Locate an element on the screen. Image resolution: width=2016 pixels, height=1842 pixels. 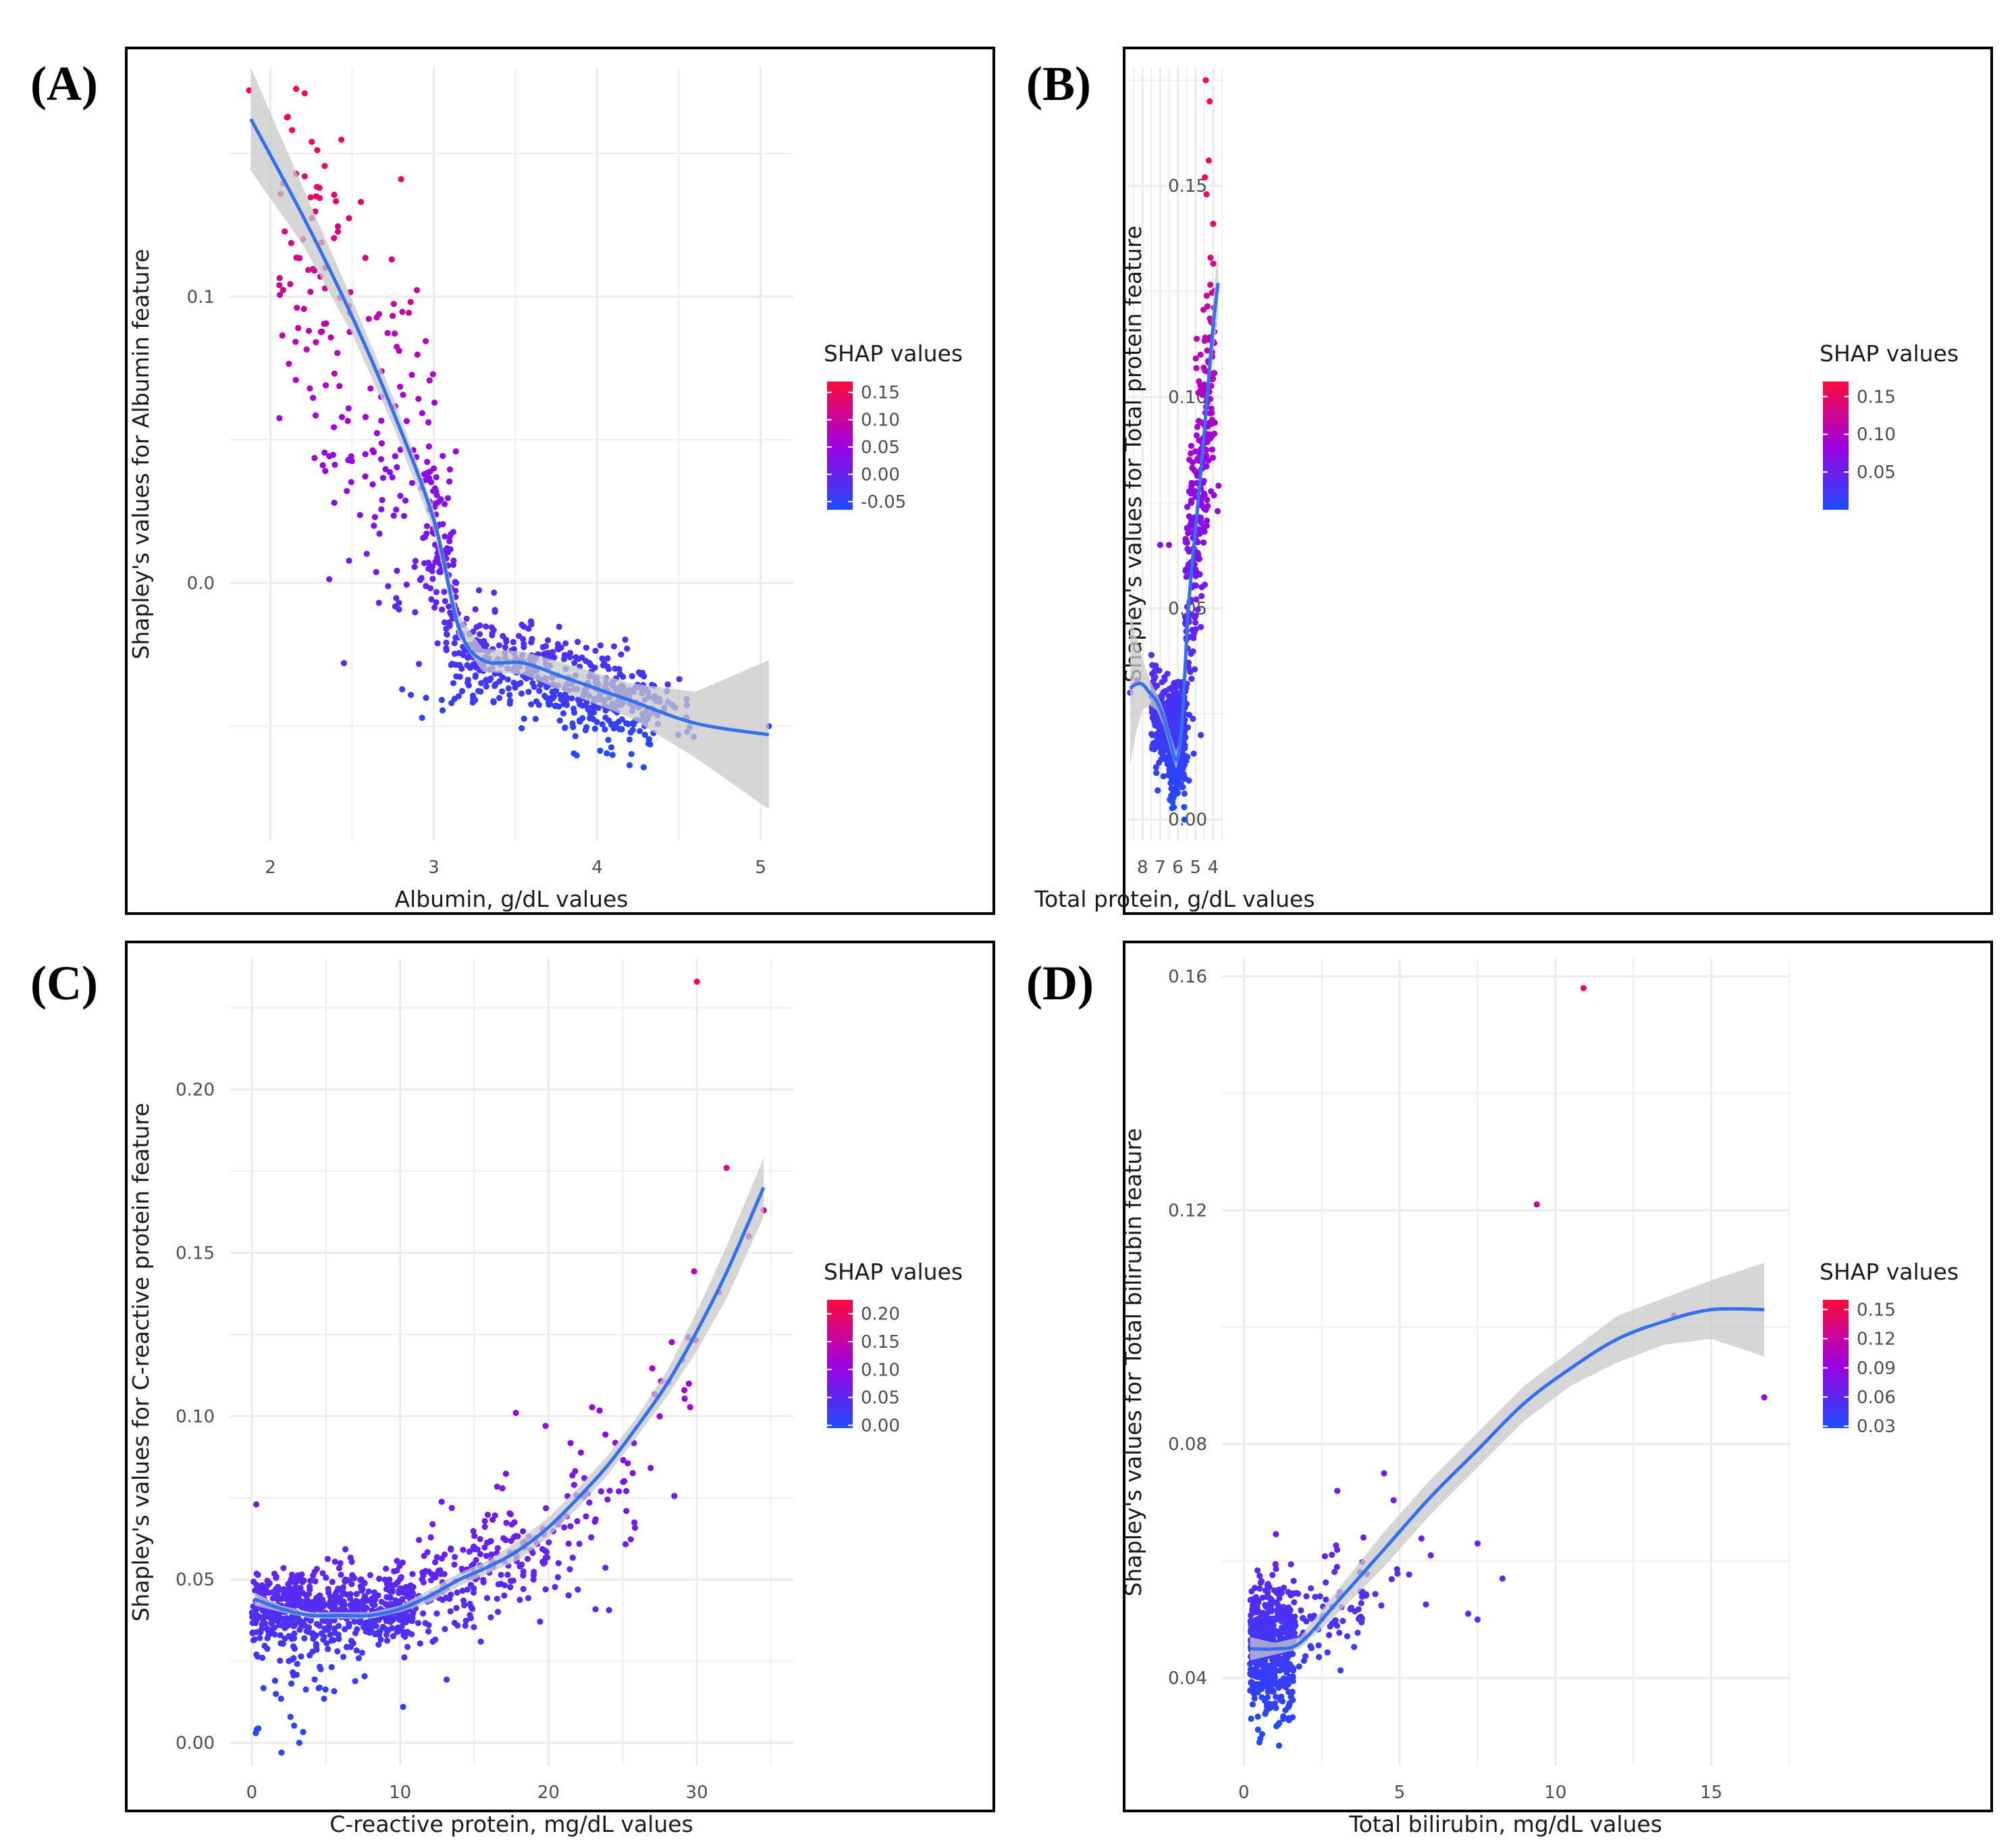
legend-tick-label: 0.10 is located at coordinates (880, 1370).